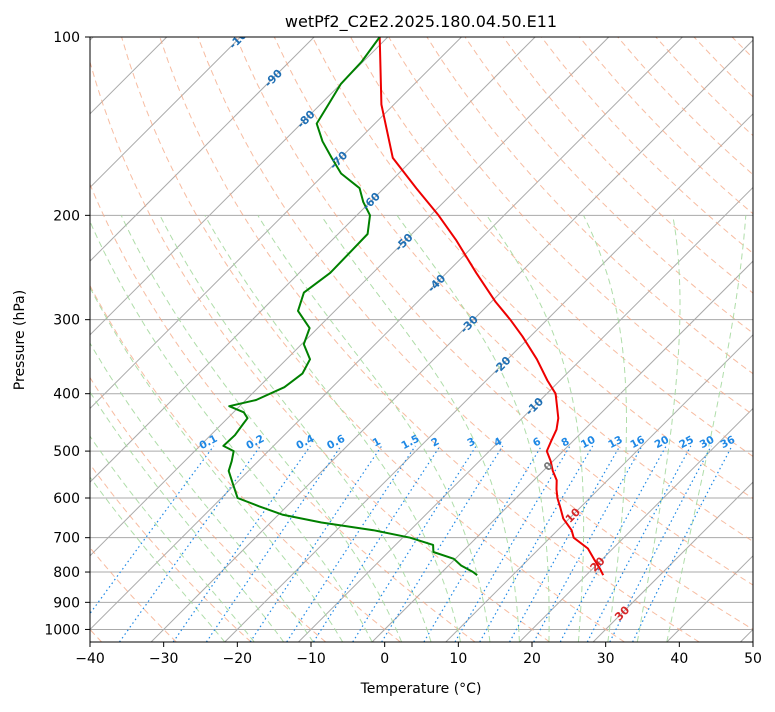 The height and width of the screenshot is (712, 775). Describe the element at coordinates (238, 659) in the screenshot. I see `x-tick-label: −20` at that location.